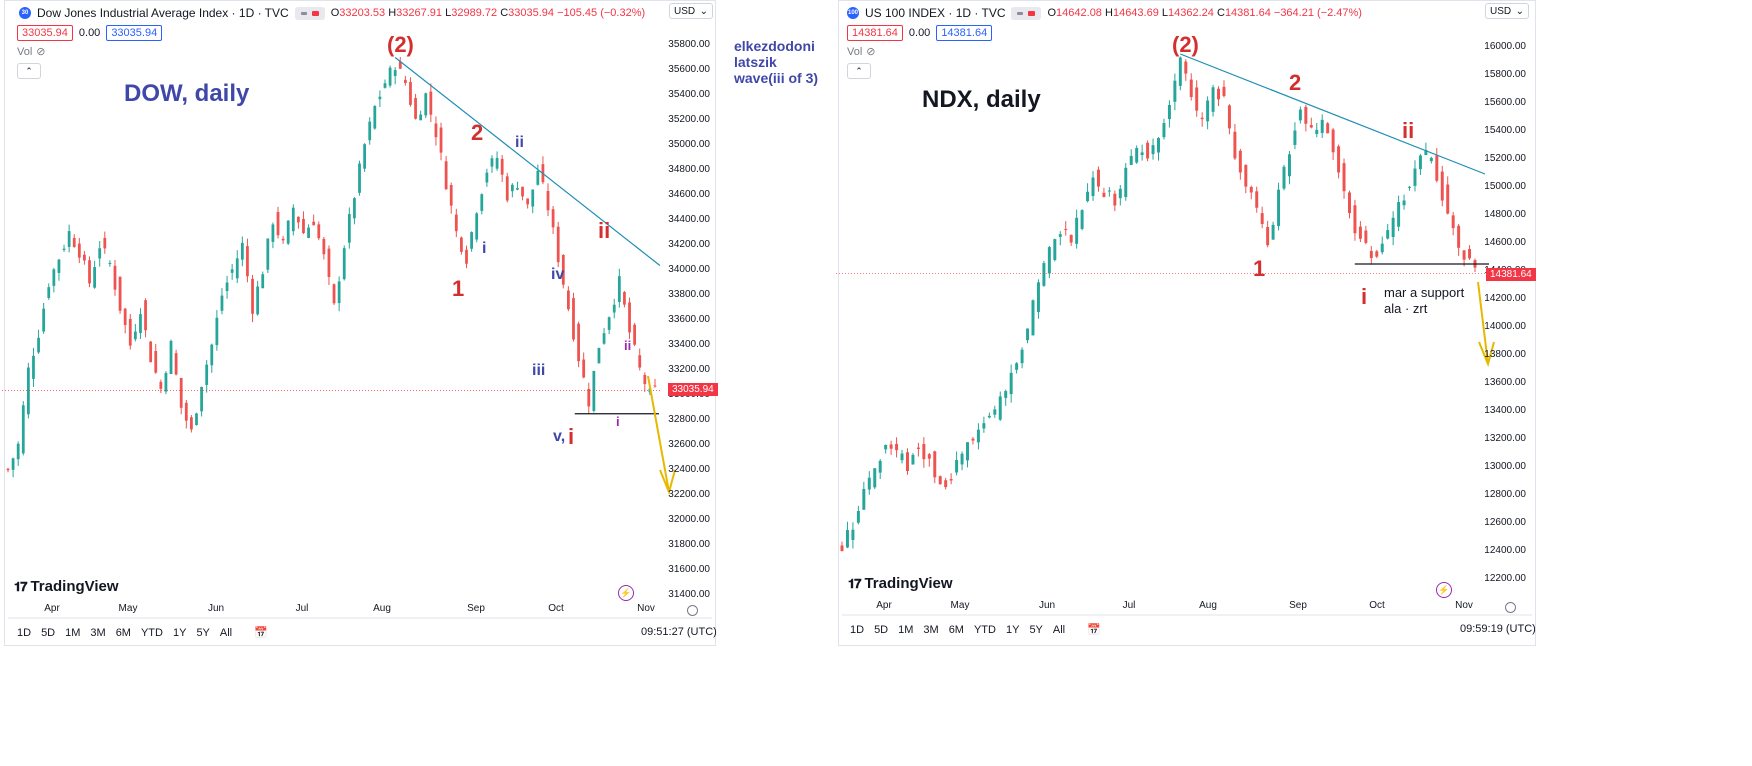 The height and width of the screenshot is (766, 1752). What do you see at coordinates (1498, 629) in the screenshot?
I see `clock-readout: 09:59:19 (UTC)` at bounding box center [1498, 629].